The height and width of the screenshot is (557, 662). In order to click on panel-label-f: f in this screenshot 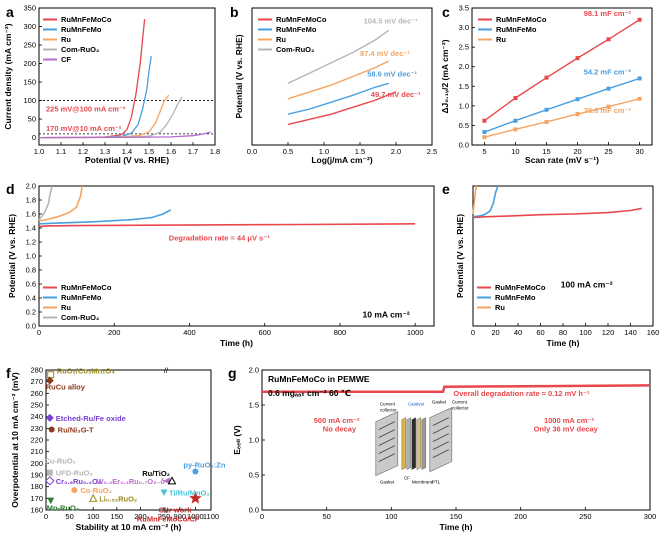, I will do `click(8, 373)`.